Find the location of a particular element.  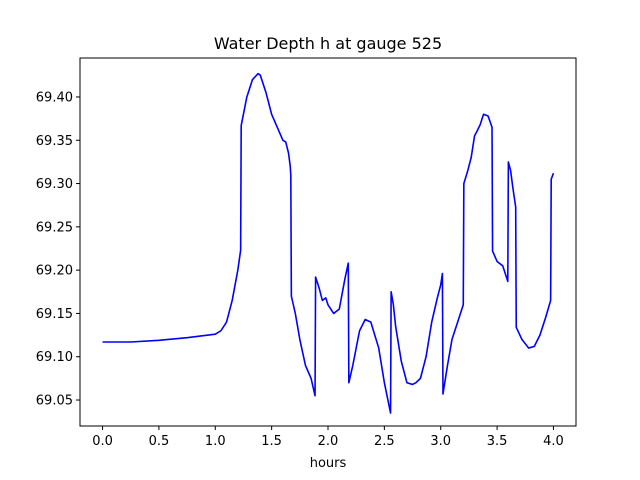

x-tick-label: 3.5 is located at coordinates (497, 441).